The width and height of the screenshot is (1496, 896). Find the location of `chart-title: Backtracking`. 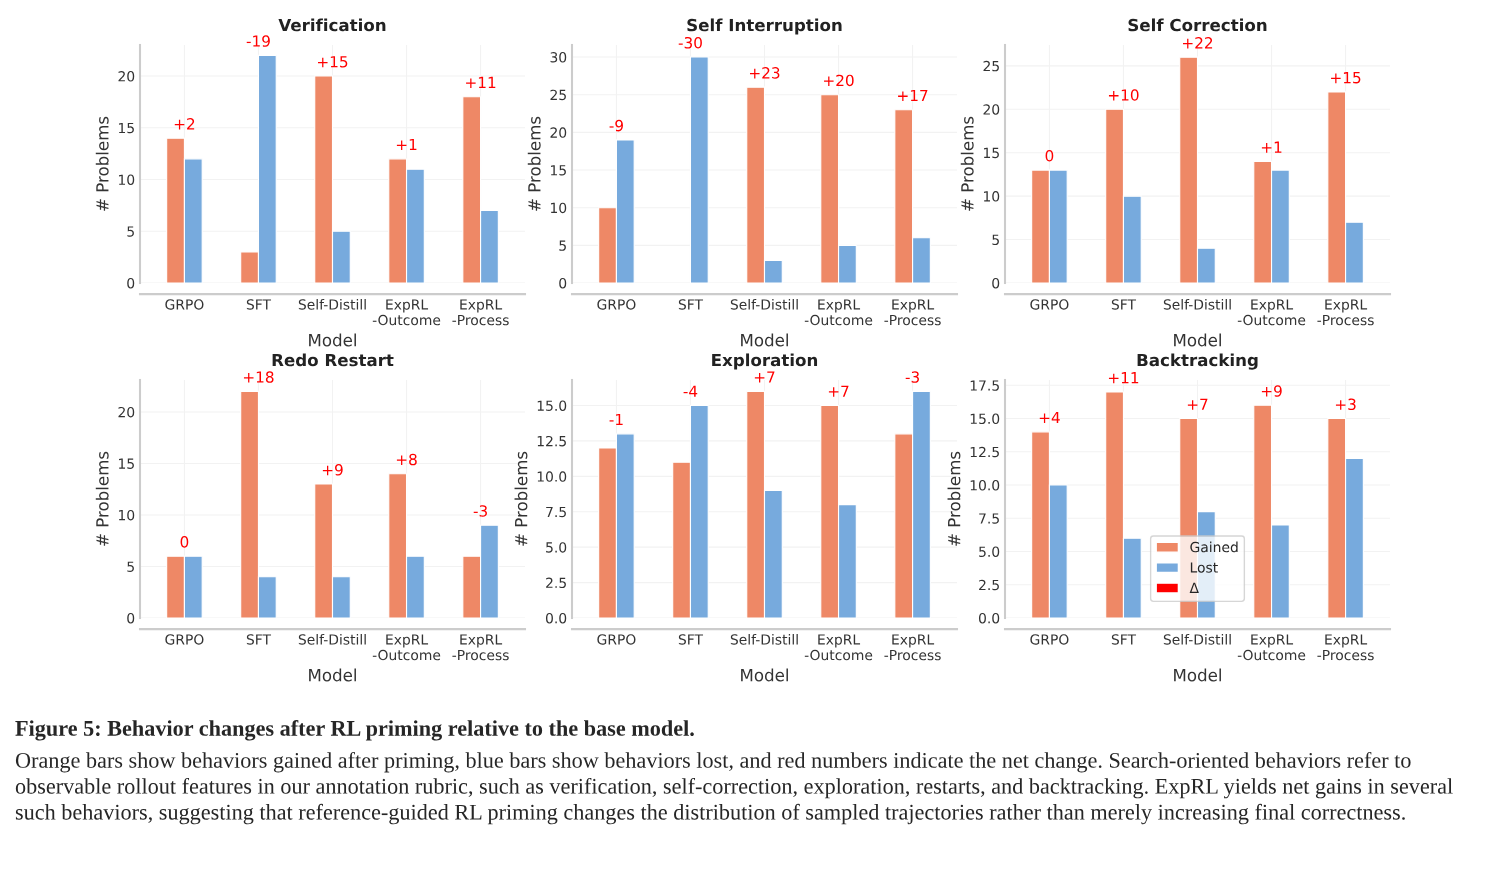

chart-title: Backtracking is located at coordinates (1197, 361).